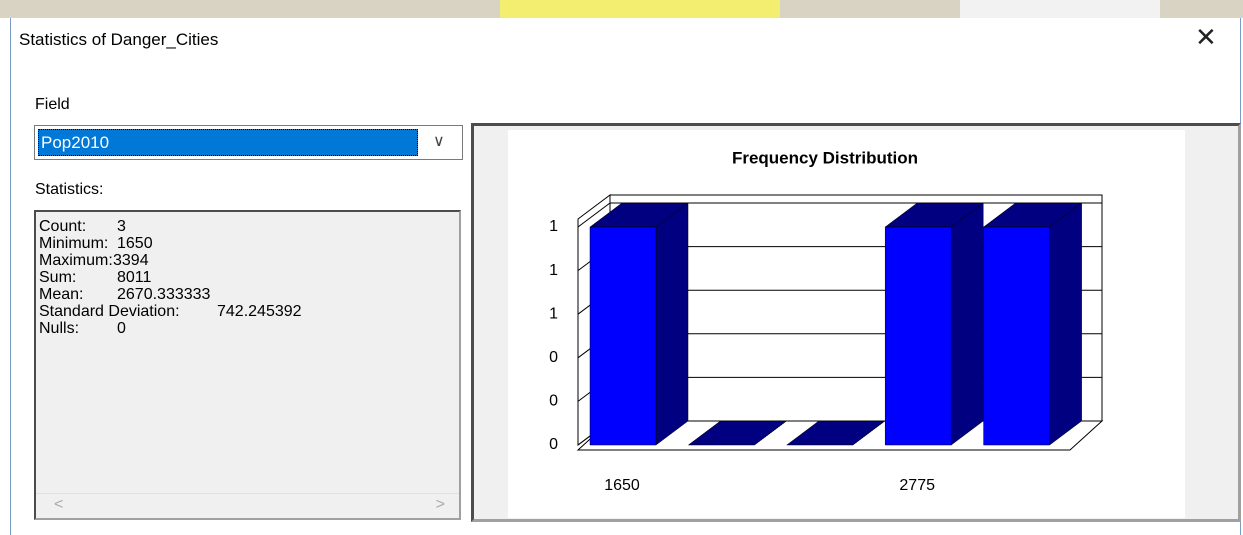 This screenshot has width=1243, height=535. What do you see at coordinates (917, 485) in the screenshot?
I see `x-tick-label: 2775` at bounding box center [917, 485].